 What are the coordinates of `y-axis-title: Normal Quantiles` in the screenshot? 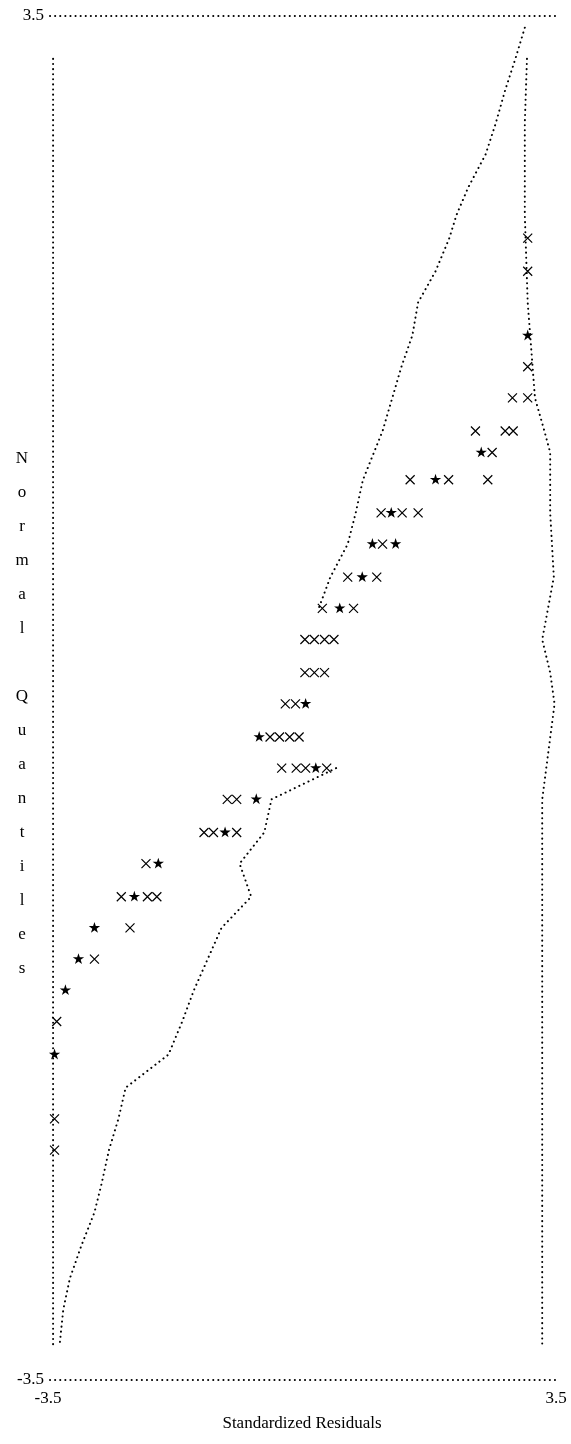 It's located at (22, 720).